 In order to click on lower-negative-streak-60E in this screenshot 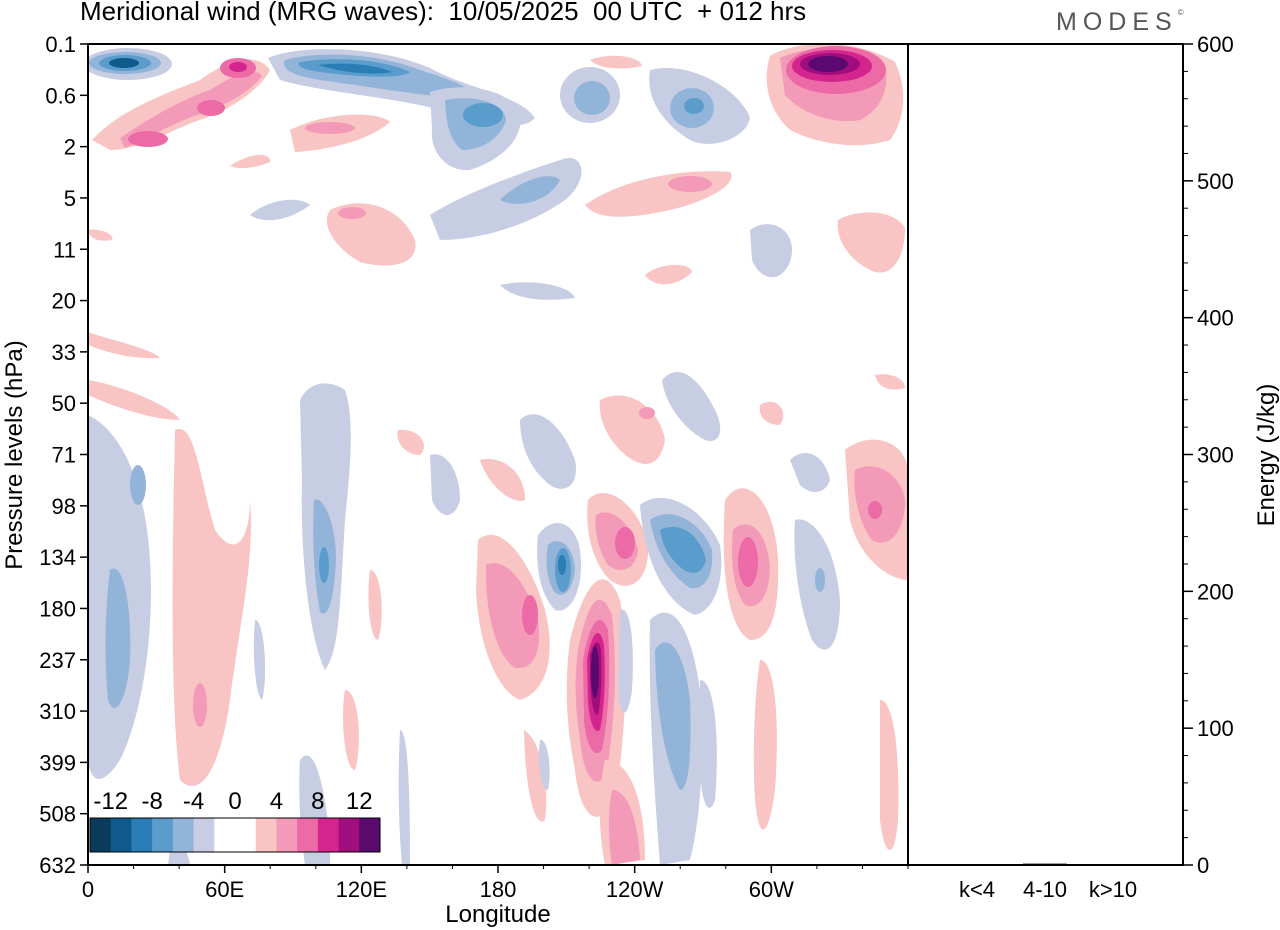, I will do `click(119, 597)`.